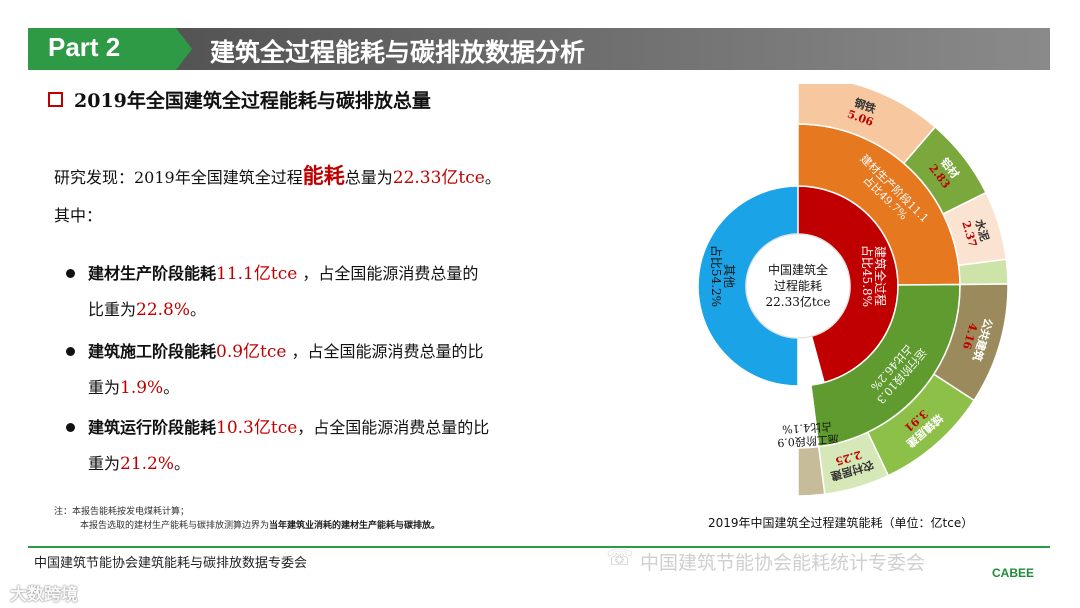 The height and width of the screenshot is (608, 1080). What do you see at coordinates (257, 274) in the screenshot?
I see `bullet-value: 11.1亿tce` at bounding box center [257, 274].